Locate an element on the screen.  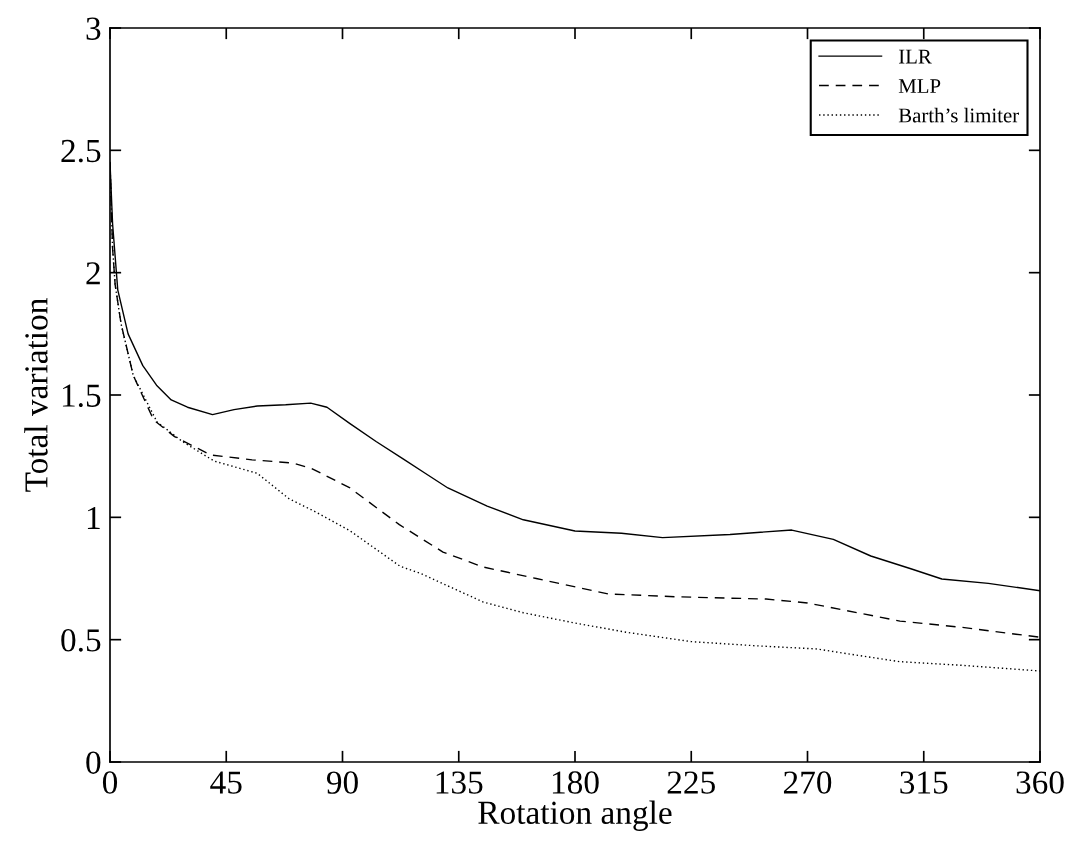
y-tick-label: 2.5 is located at coordinates (81, 151).